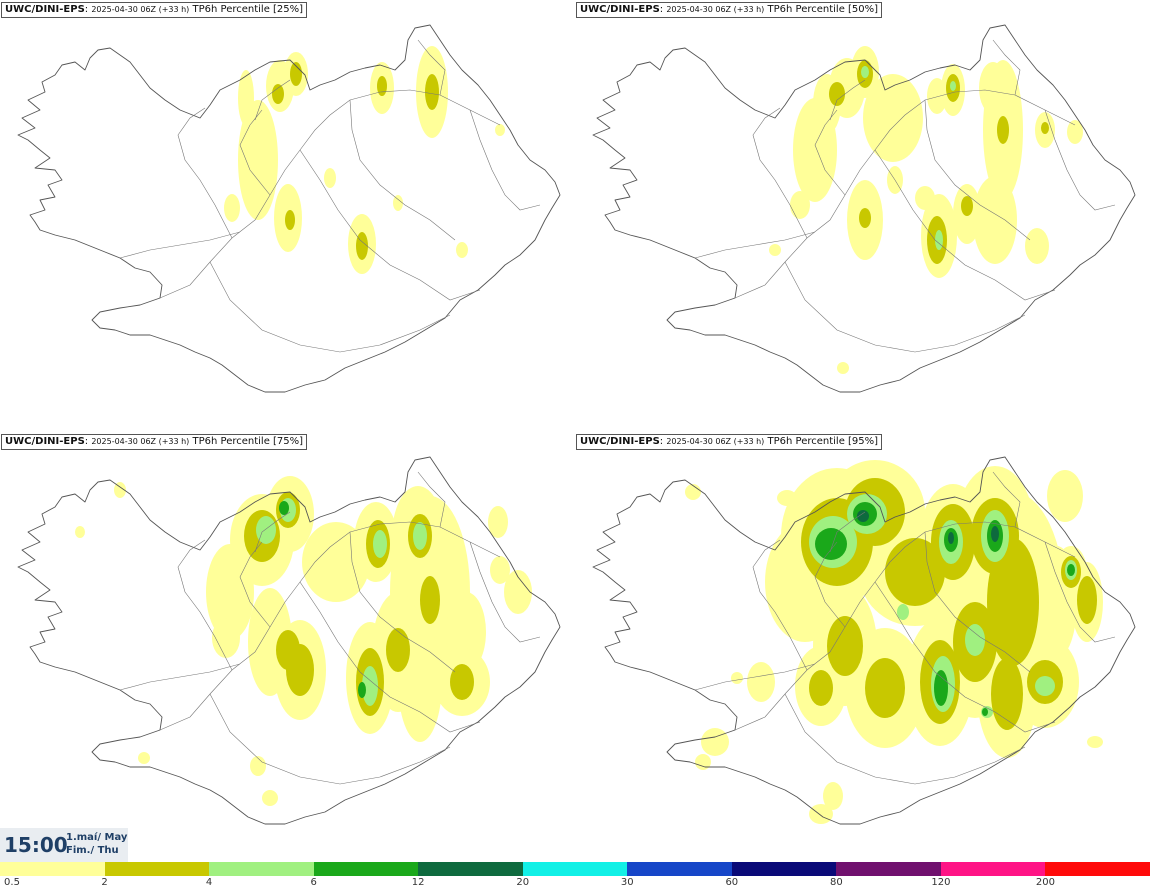  I want to click on legend-label: 6, so click(313, 882).